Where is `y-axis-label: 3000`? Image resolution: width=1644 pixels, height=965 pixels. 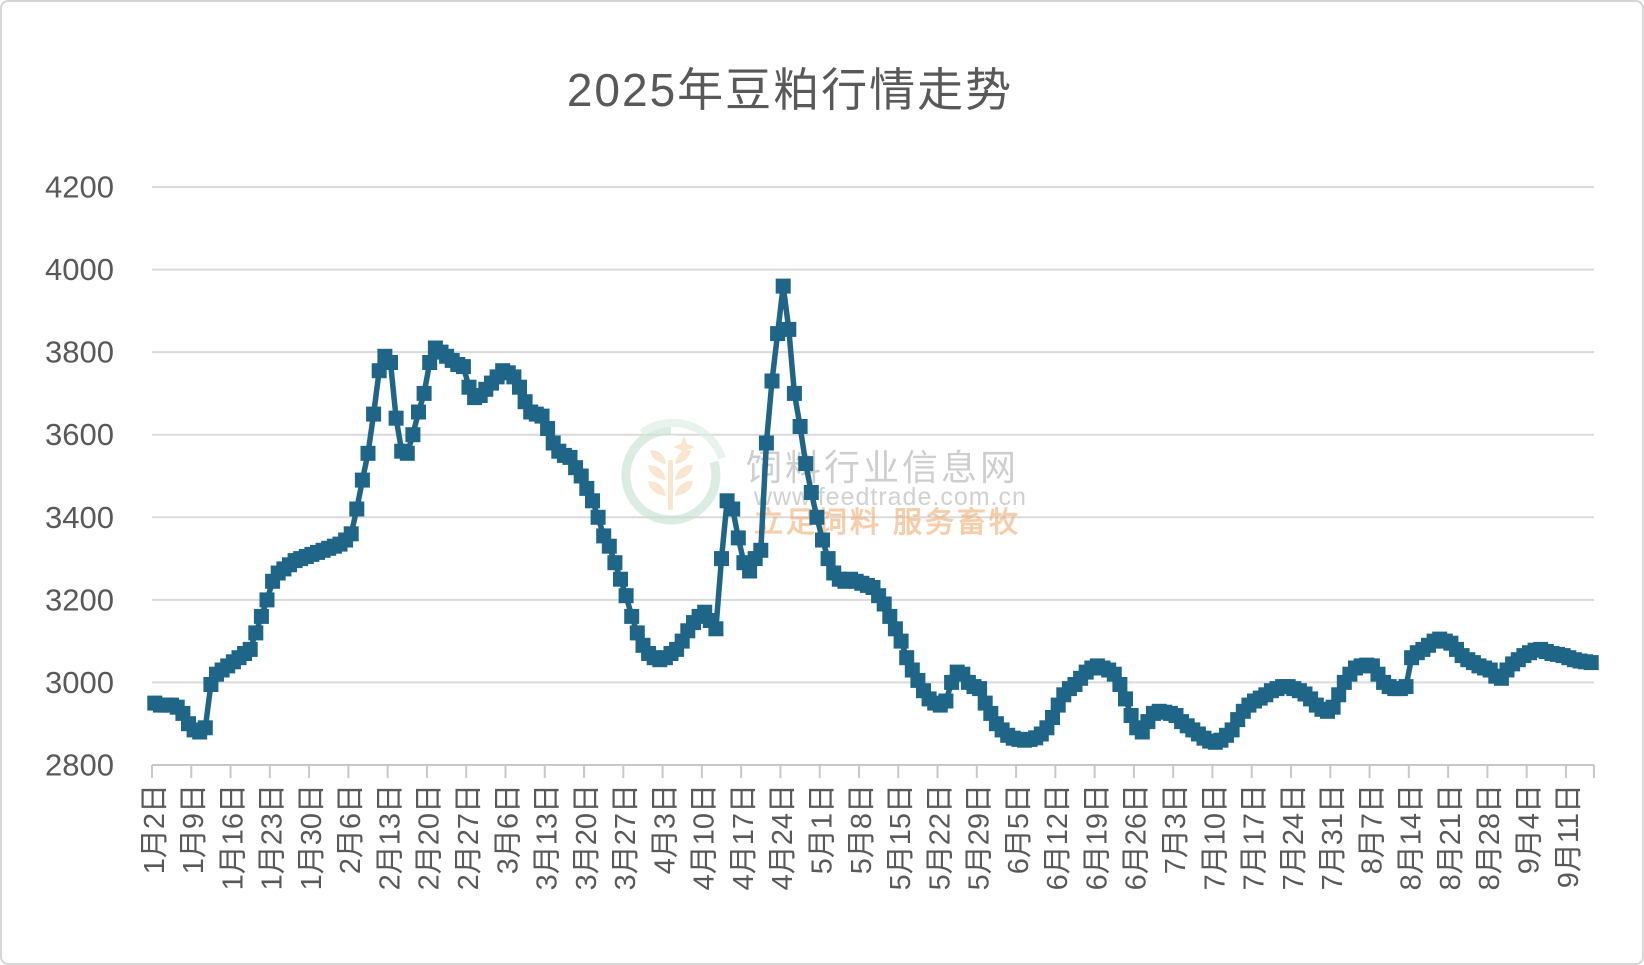 y-axis-label: 3000 is located at coordinates (79, 682).